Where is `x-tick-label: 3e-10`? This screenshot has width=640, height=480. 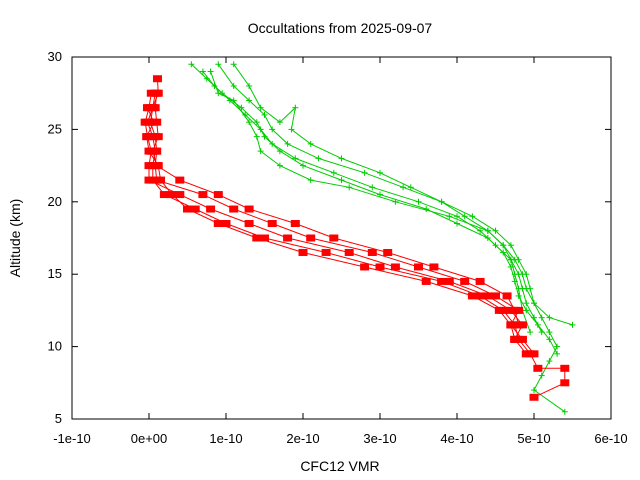 x-tick-label: 3e-10 is located at coordinates (379, 438).